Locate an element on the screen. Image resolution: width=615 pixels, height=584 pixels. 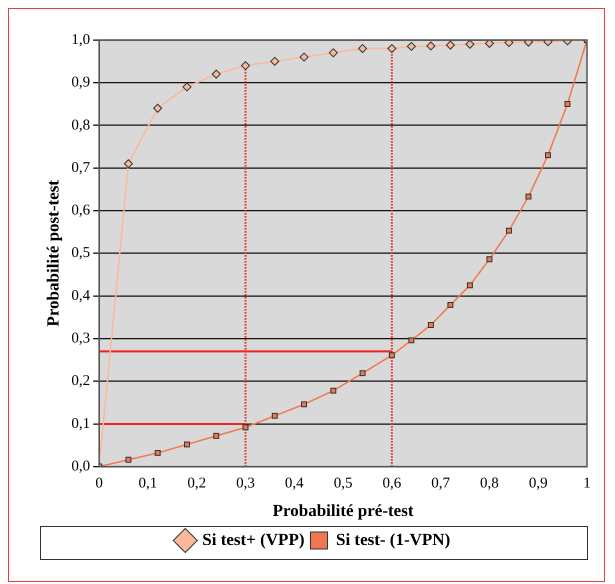
y-axis-title: Probabilité post-test is located at coordinates (53, 253).